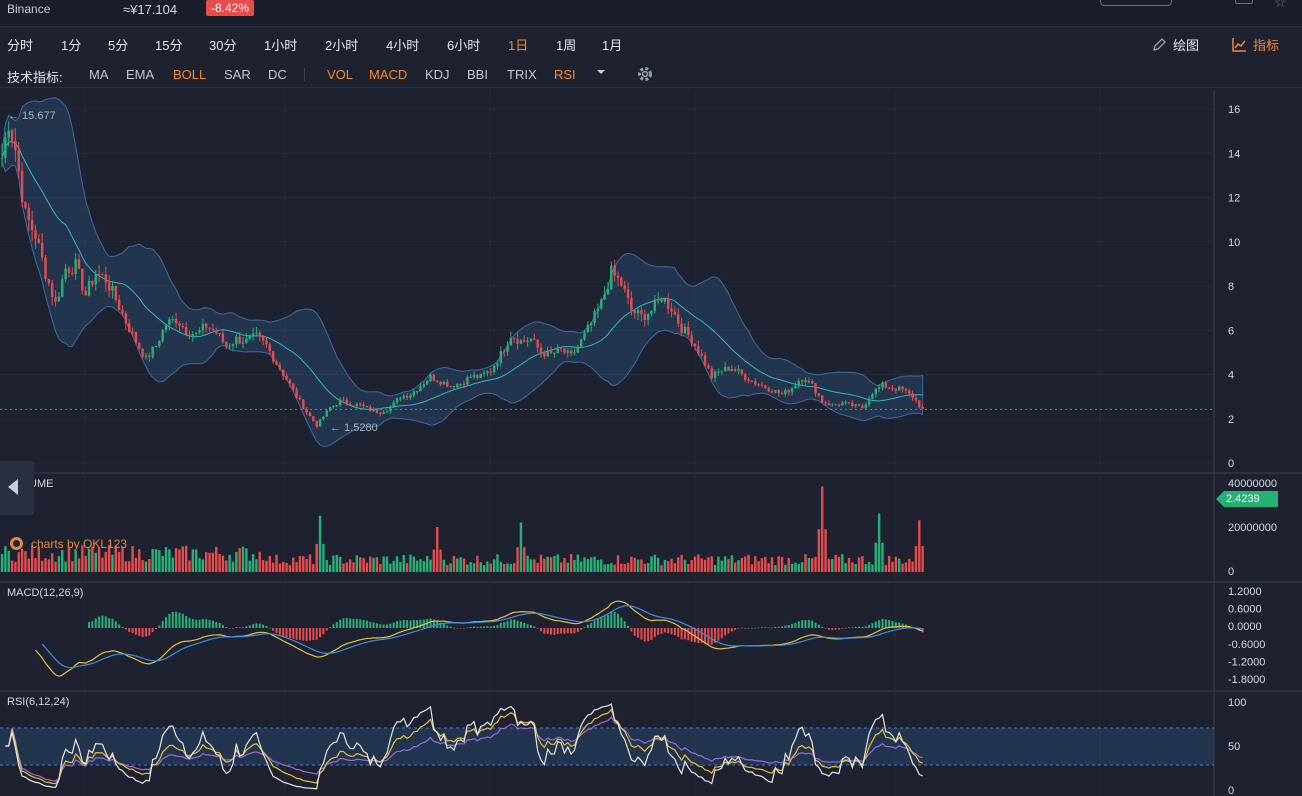 This screenshot has height=796, width=1302. I want to click on indicator-button: 指标, so click(1255, 44).